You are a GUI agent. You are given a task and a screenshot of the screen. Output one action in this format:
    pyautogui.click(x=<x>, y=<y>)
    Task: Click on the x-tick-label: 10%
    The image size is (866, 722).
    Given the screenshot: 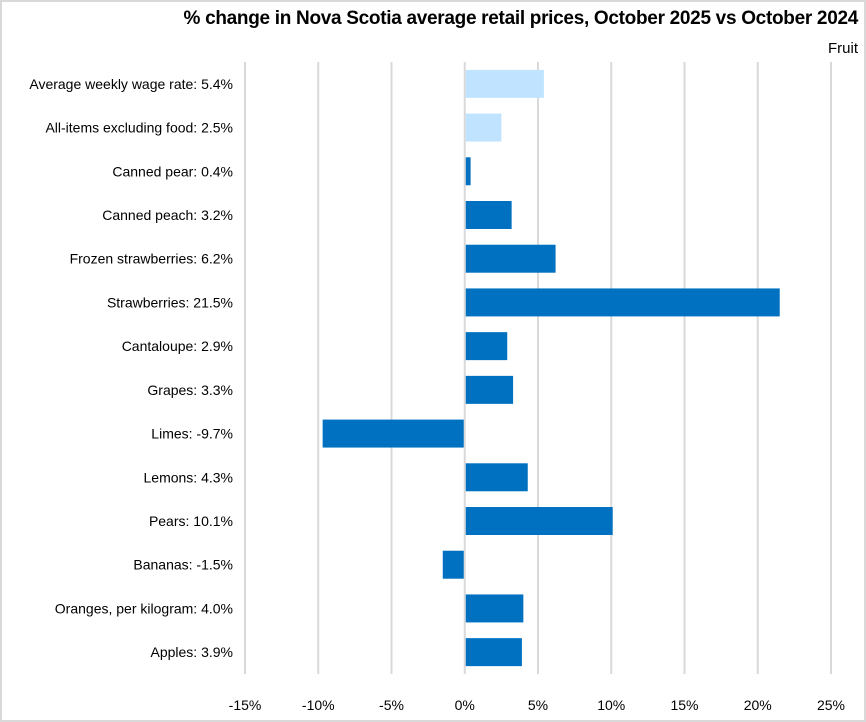 What is the action you would take?
    pyautogui.click(x=611, y=705)
    